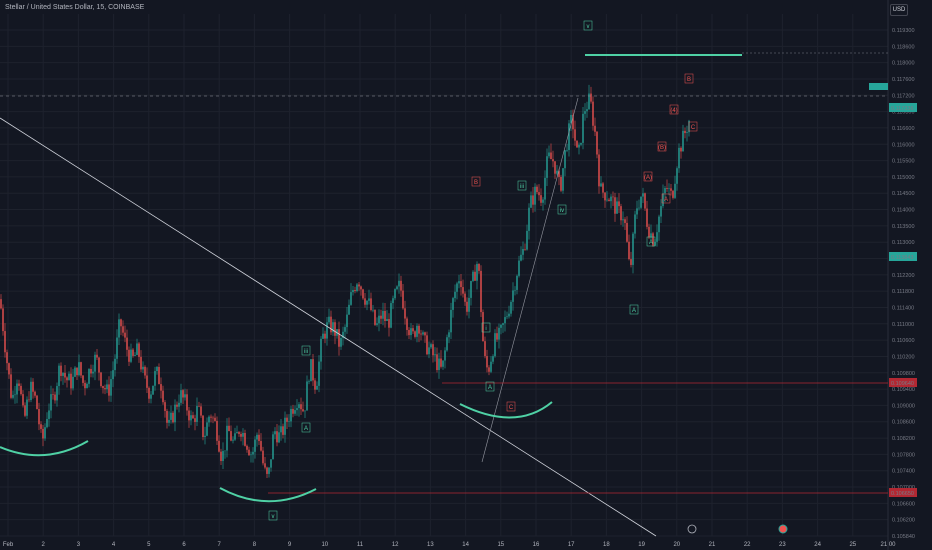 The image size is (932, 550). What do you see at coordinates (902, 494) in the screenshot?
I see `price-label: 0.106650` at bounding box center [902, 494].